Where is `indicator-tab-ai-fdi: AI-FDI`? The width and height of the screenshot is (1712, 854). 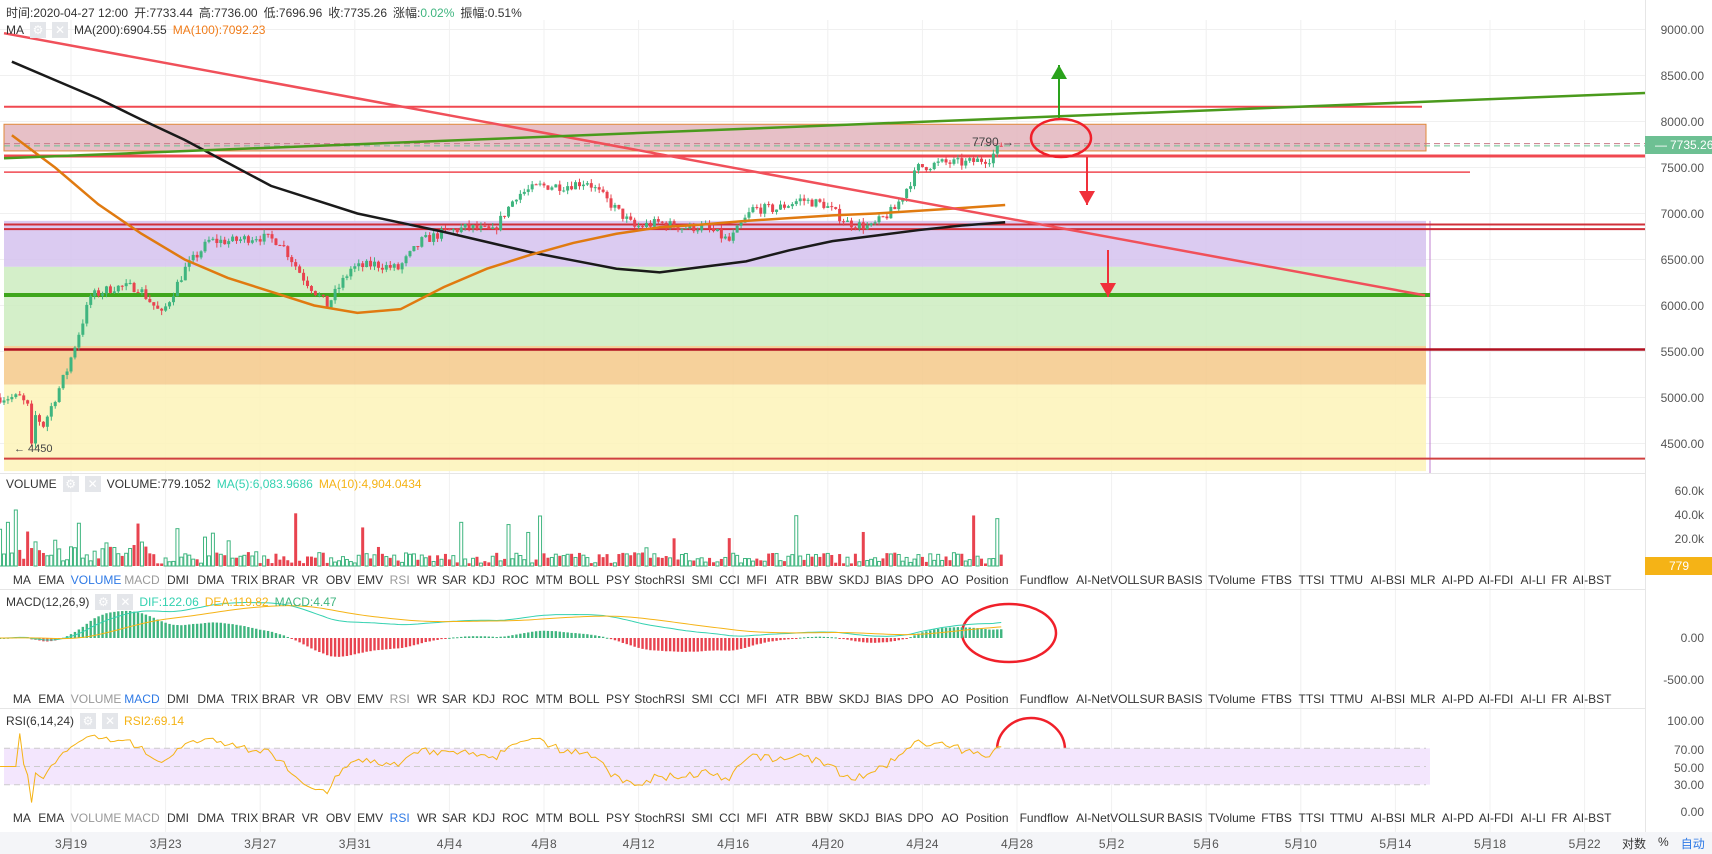 indicator-tab-ai-fdi: AI-FDI is located at coordinates (1496, 580).